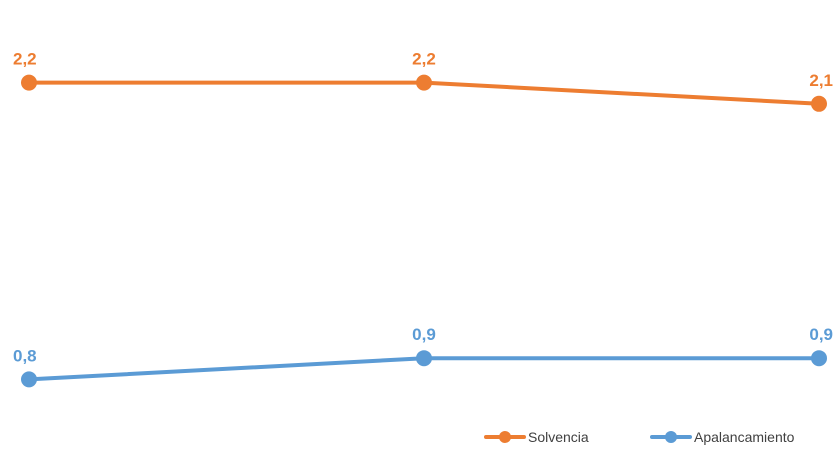 This screenshot has height=454, width=837. I want to click on data-label-apalancamiento-1: 0,8, so click(25, 355).